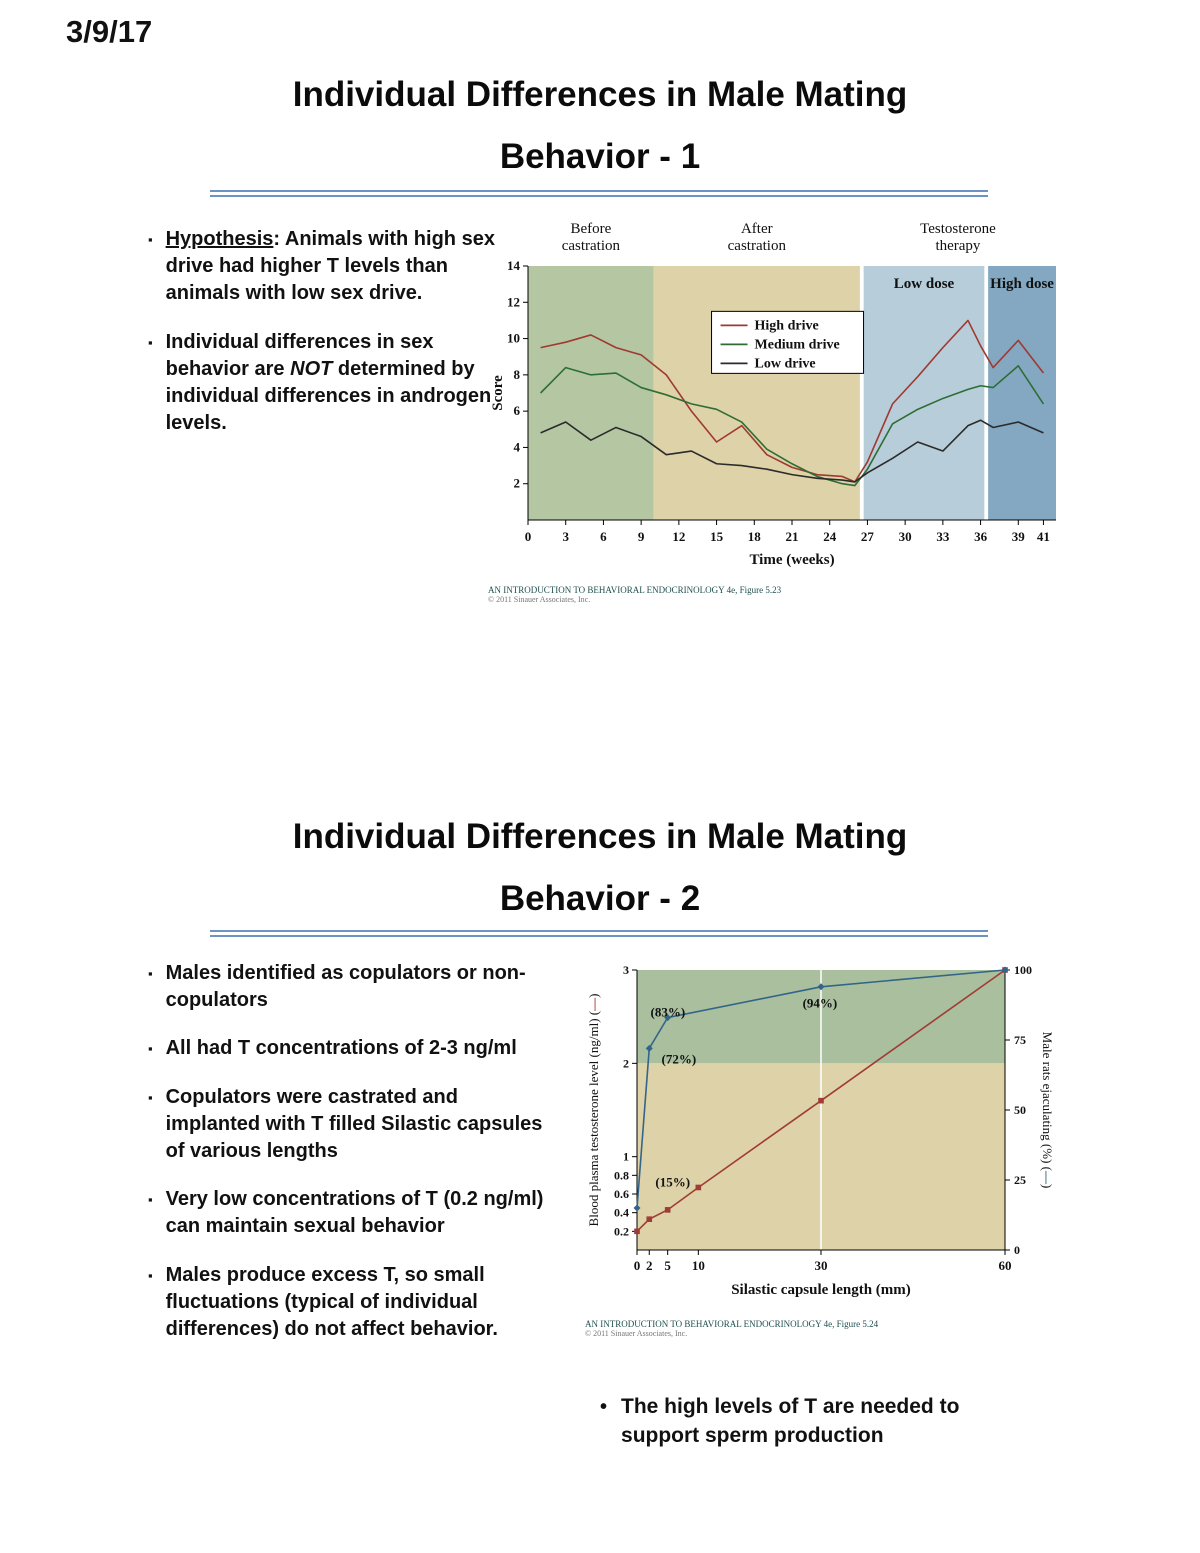 This screenshot has height=1553, width=1200. Describe the element at coordinates (667, 1265) in the screenshot. I see `svg-text: 5` at that location.